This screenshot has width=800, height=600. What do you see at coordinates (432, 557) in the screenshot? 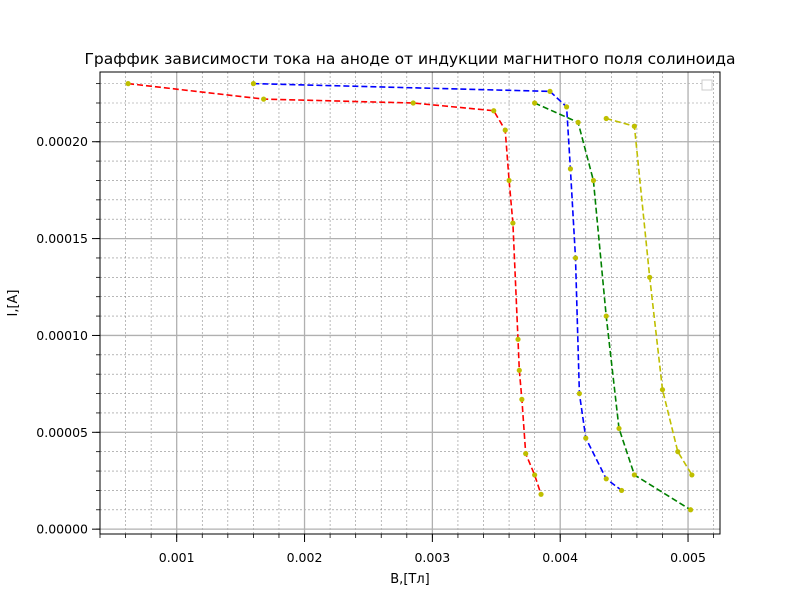
I see `x-tick-label: 0.003` at bounding box center [432, 557].